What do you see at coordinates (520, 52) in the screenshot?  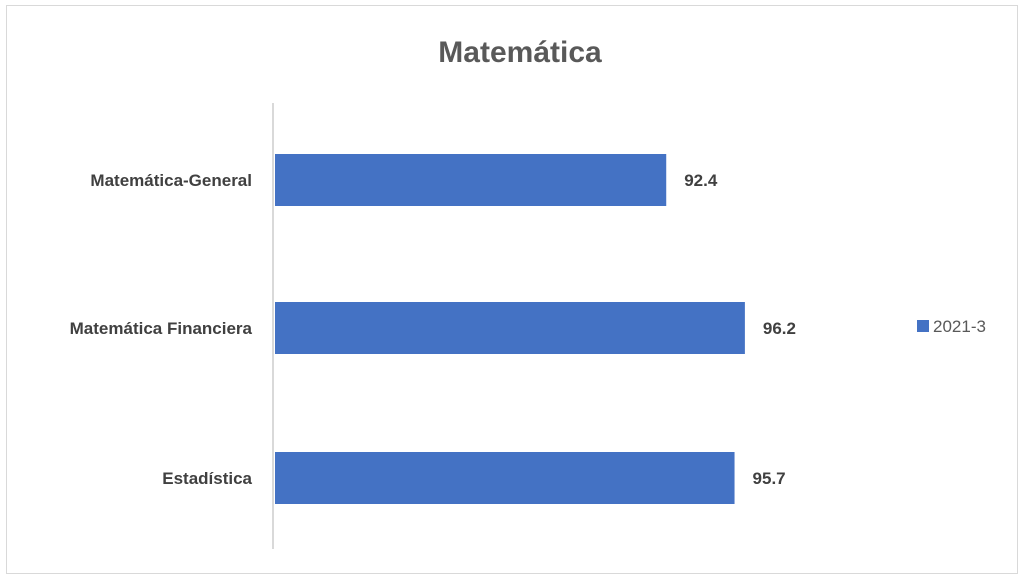 I see `chart-title: Matemática` at bounding box center [520, 52].